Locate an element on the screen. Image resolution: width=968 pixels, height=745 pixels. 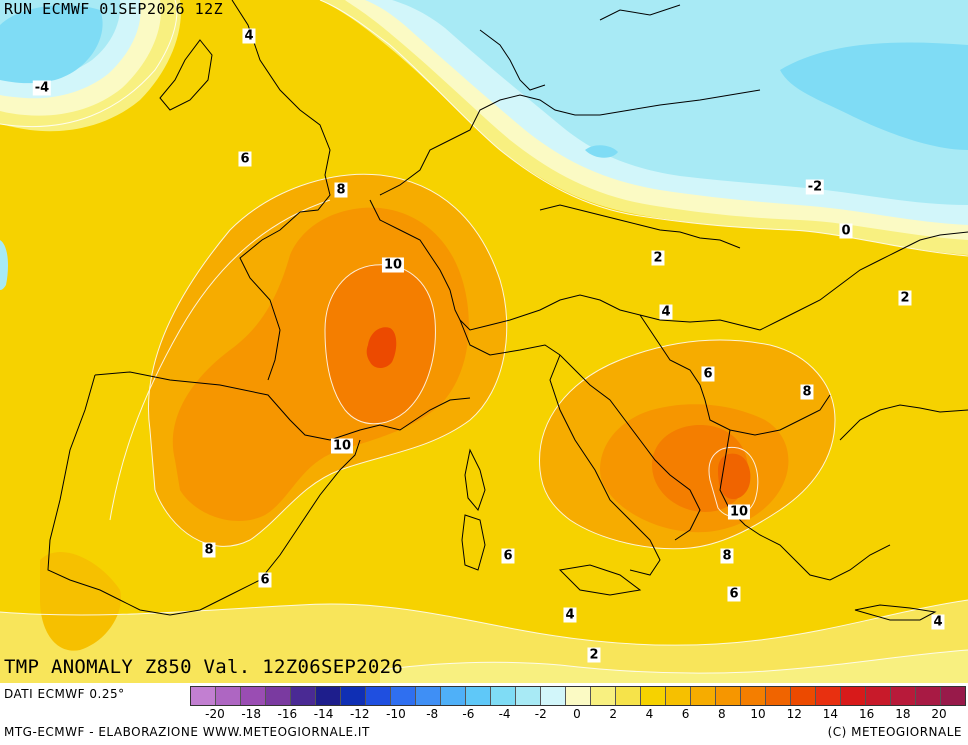
legend-tick-label: 10 is located at coordinates (758, 714).